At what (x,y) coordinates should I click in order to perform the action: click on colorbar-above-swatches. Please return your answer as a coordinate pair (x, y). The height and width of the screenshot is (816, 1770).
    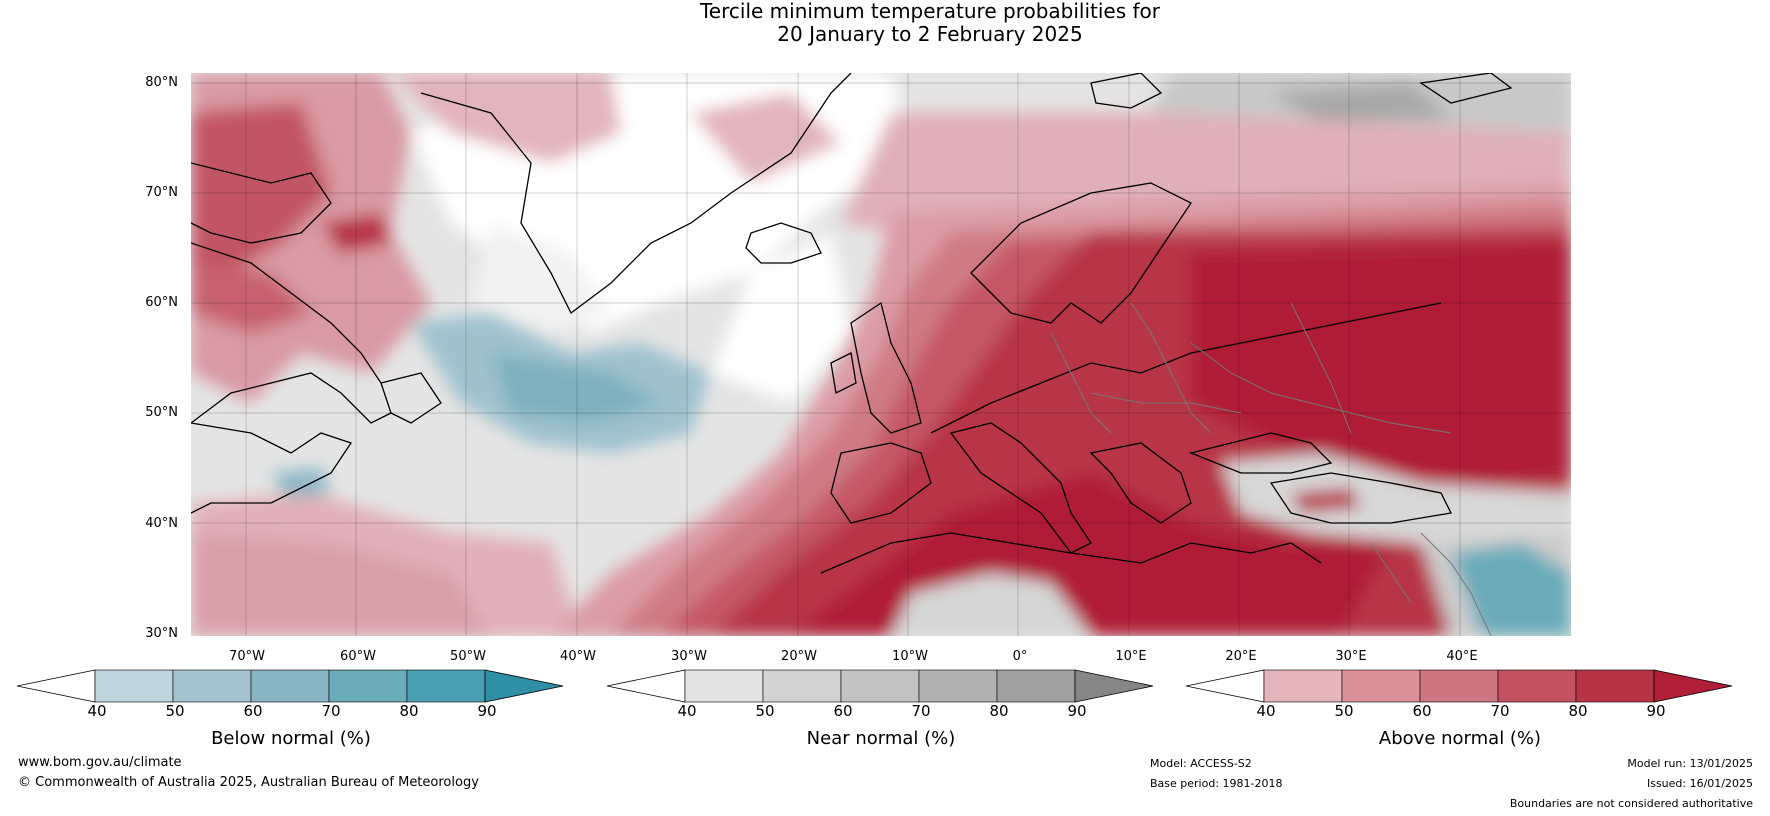
    Looking at the image, I should click on (1459, 686).